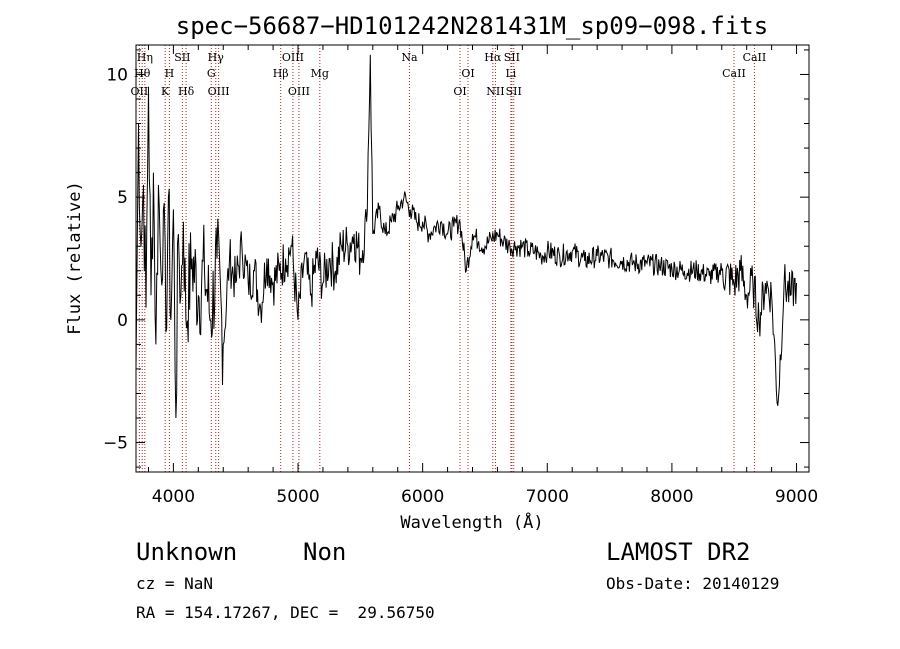 The height and width of the screenshot is (649, 900). Describe the element at coordinates (471, 522) in the screenshot. I see `x-axis-label: Wavelength (Å)` at that location.